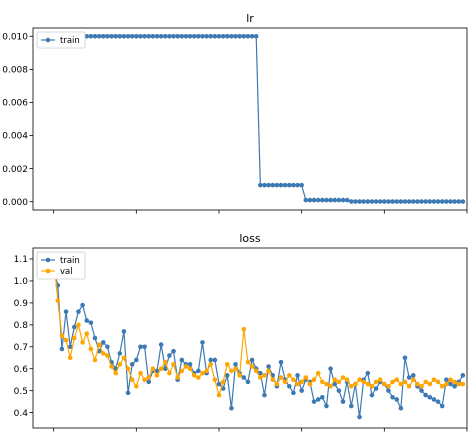 The width and height of the screenshot is (474, 447). What do you see at coordinates (15, 71) in the screenshot?
I see `lr-y-tick-label: 0.008` at bounding box center [15, 71].